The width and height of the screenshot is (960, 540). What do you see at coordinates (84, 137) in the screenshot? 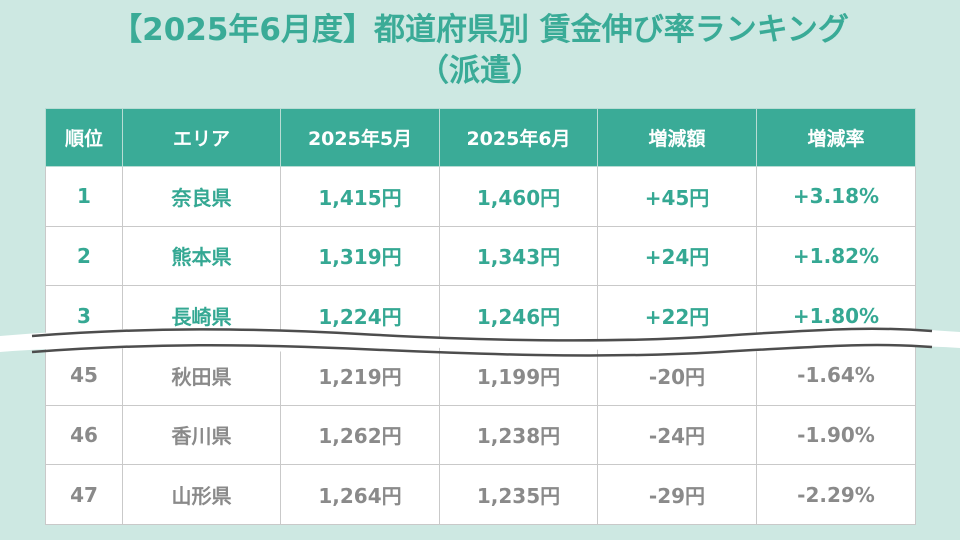
I see `header-rank: 順位` at bounding box center [84, 137].